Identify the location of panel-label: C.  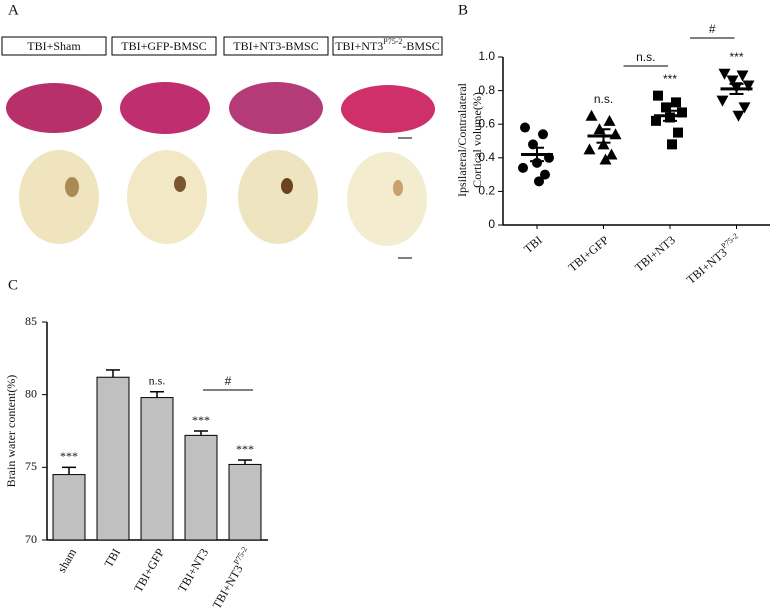
(13, 285).